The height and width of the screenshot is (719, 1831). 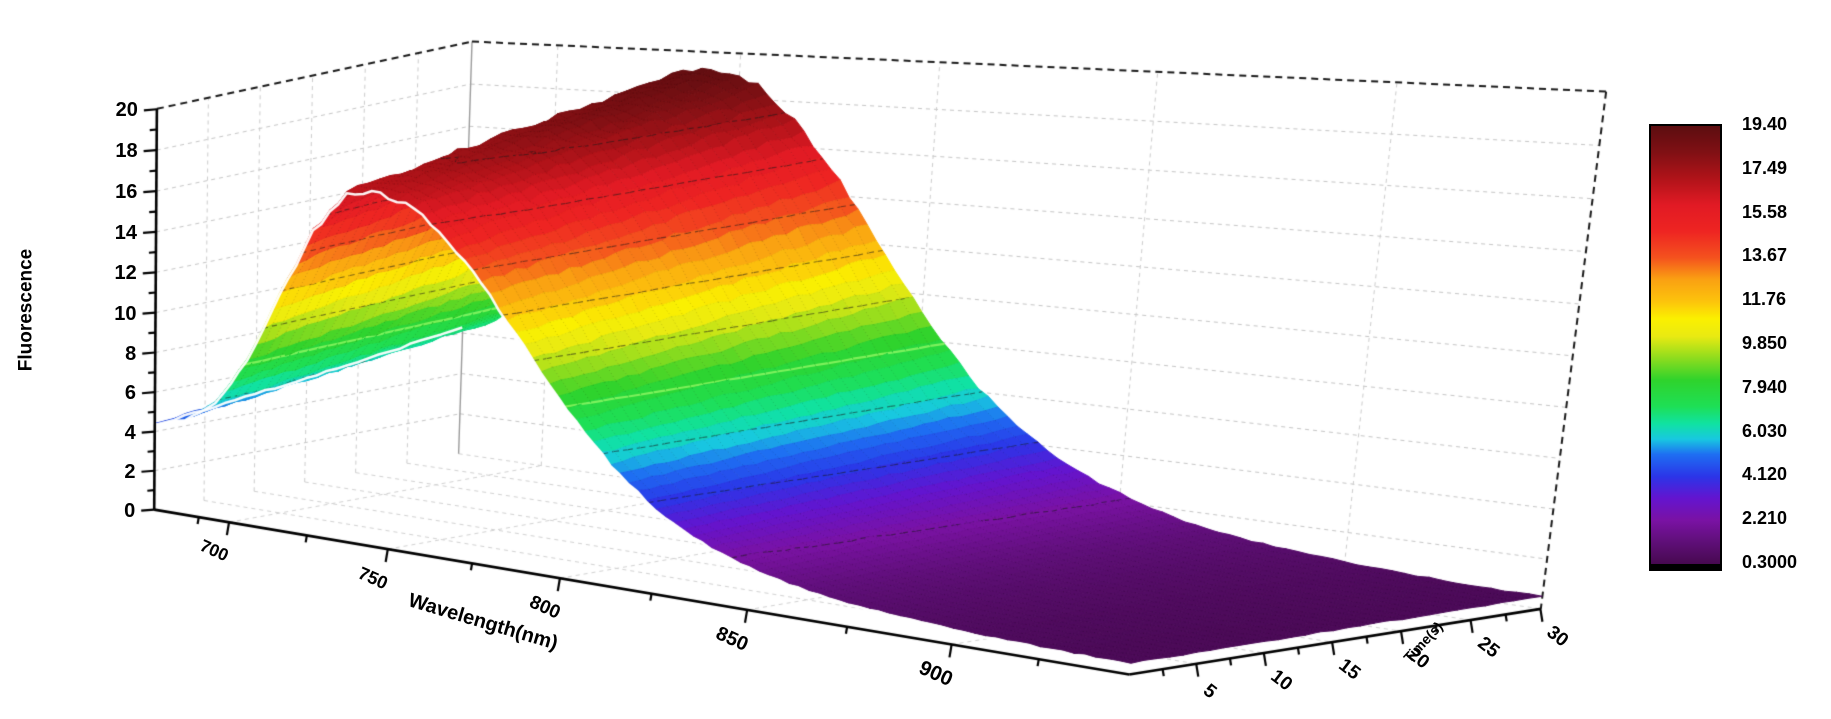 What do you see at coordinates (126, 192) in the screenshot?
I see `z-tick-label: 16` at bounding box center [126, 192].